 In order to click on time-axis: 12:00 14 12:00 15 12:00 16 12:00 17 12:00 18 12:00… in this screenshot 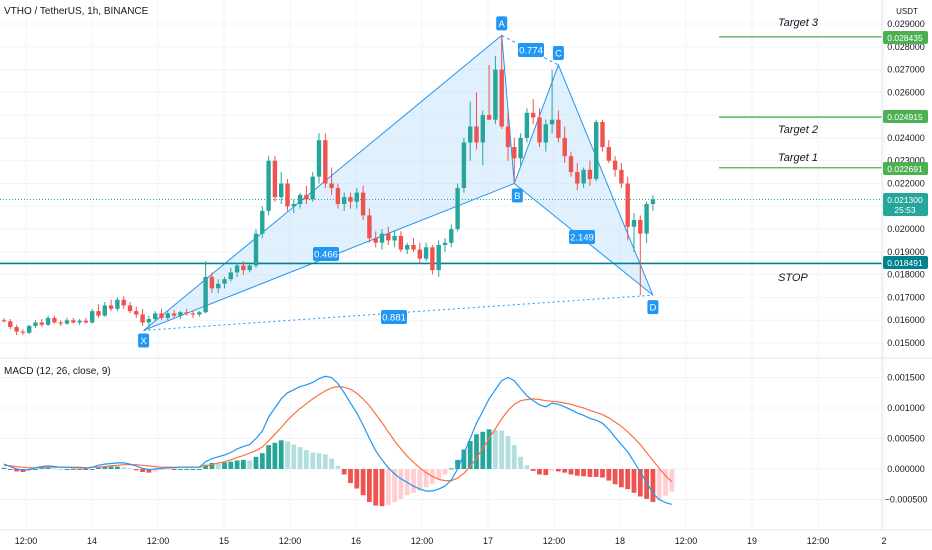, I will do `click(451, 541)`.